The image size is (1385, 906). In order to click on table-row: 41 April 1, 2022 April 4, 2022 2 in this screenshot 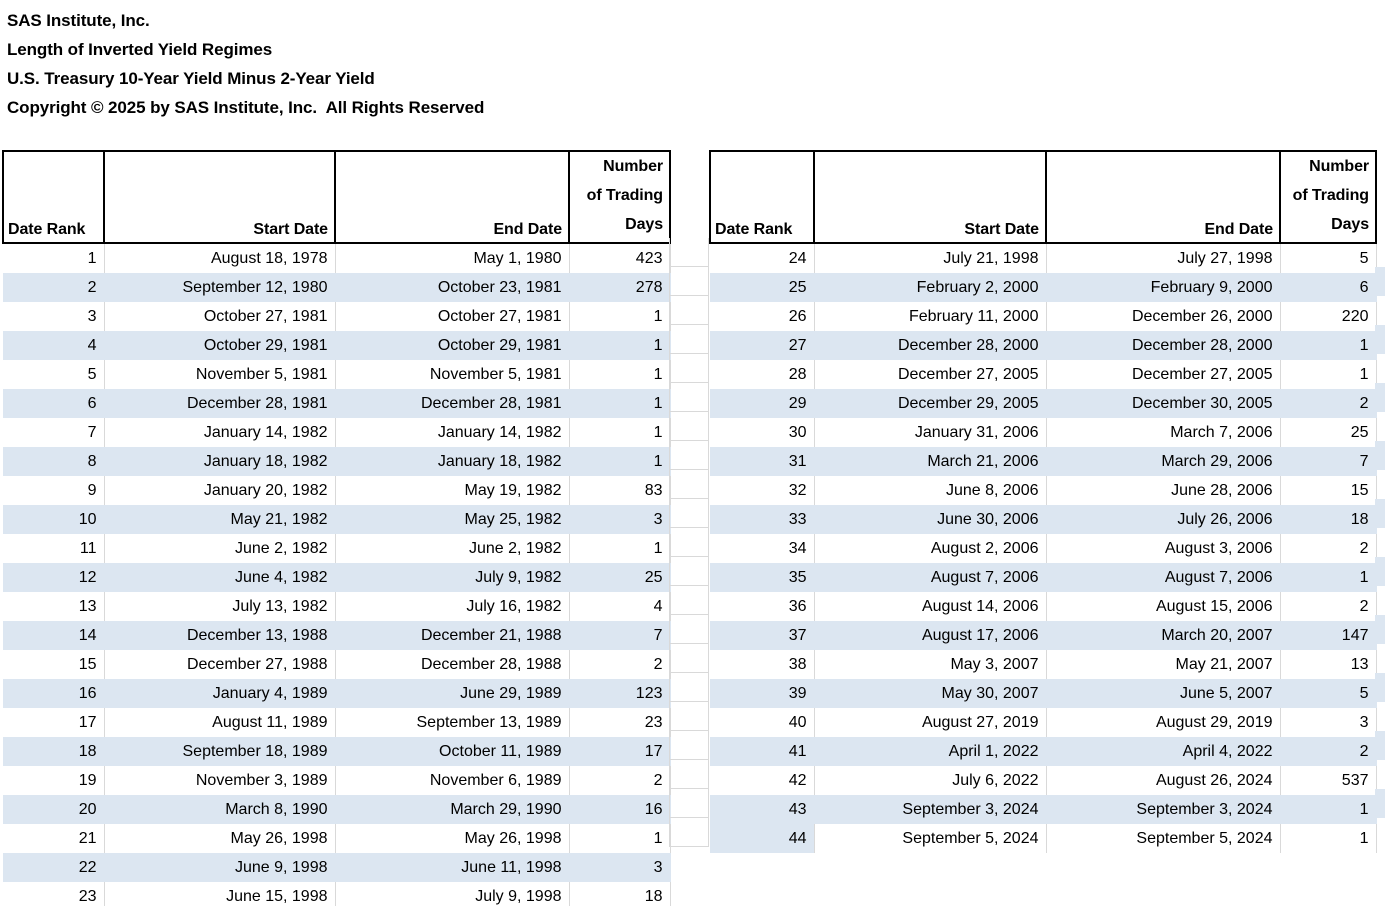, I will do `click(1043, 751)`.